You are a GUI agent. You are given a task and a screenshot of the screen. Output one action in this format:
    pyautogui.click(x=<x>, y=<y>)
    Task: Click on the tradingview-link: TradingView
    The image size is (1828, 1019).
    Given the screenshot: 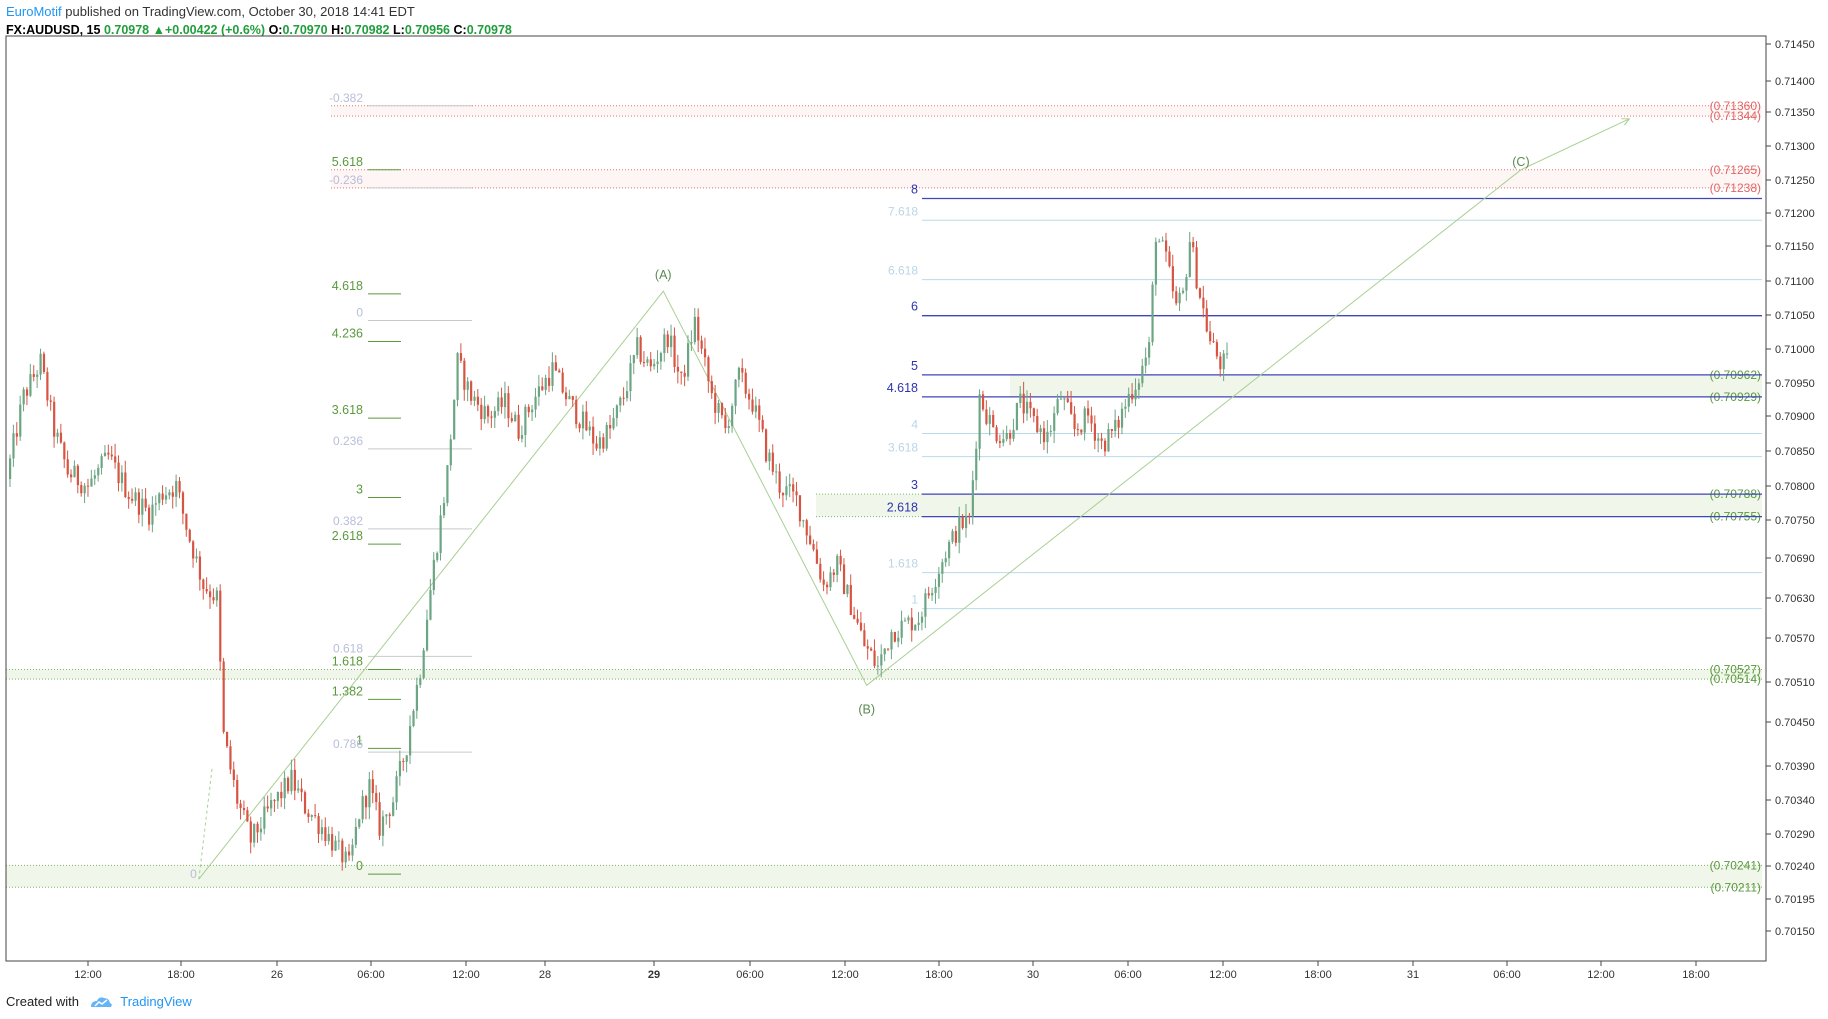 What is the action you would take?
    pyautogui.click(x=156, y=1001)
    